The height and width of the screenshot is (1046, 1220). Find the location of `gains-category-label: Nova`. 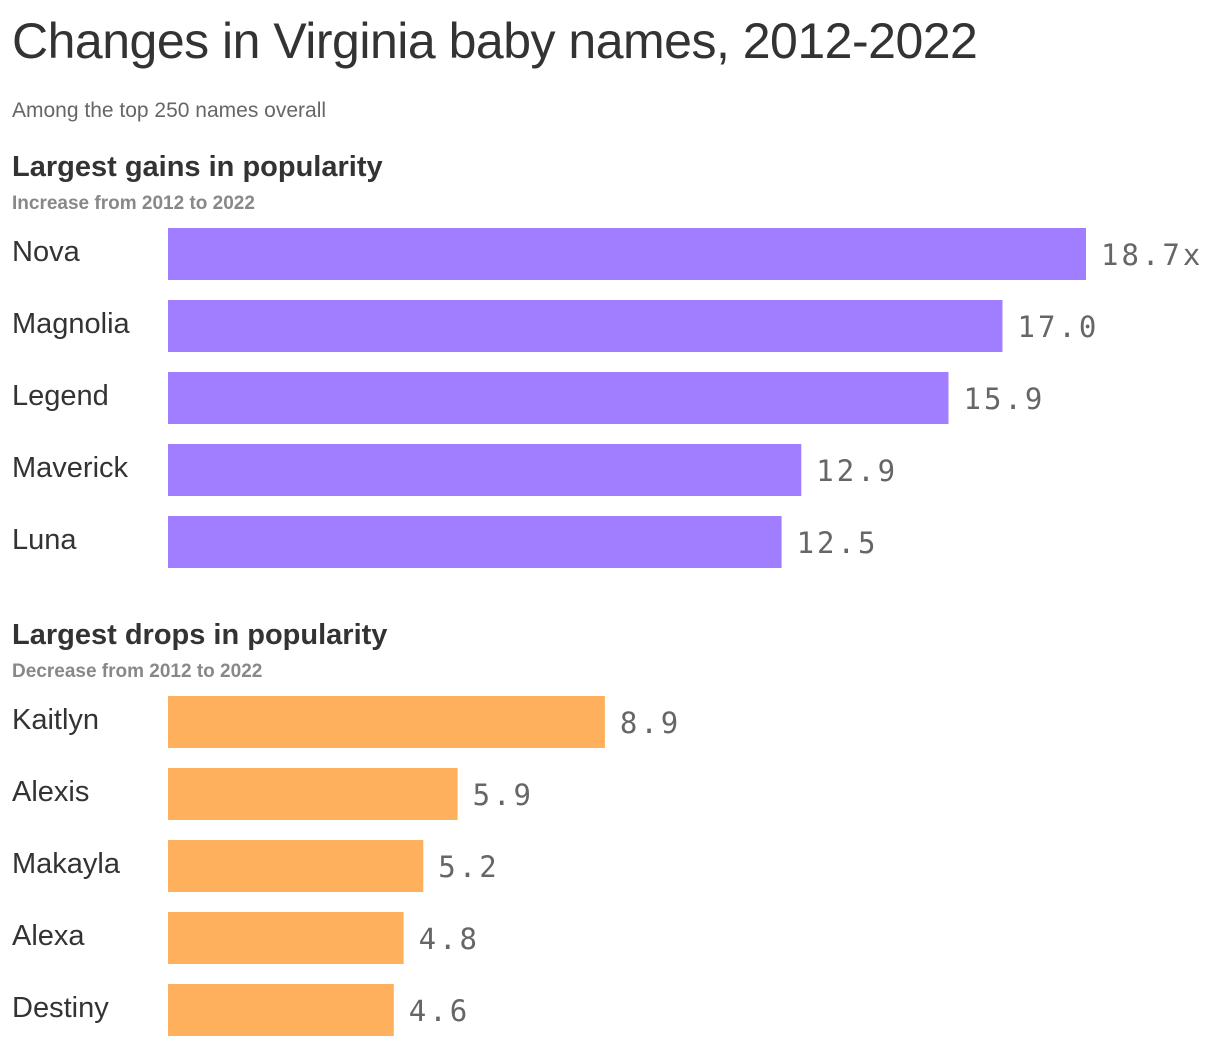

gains-category-label: Nova is located at coordinates (46, 252).